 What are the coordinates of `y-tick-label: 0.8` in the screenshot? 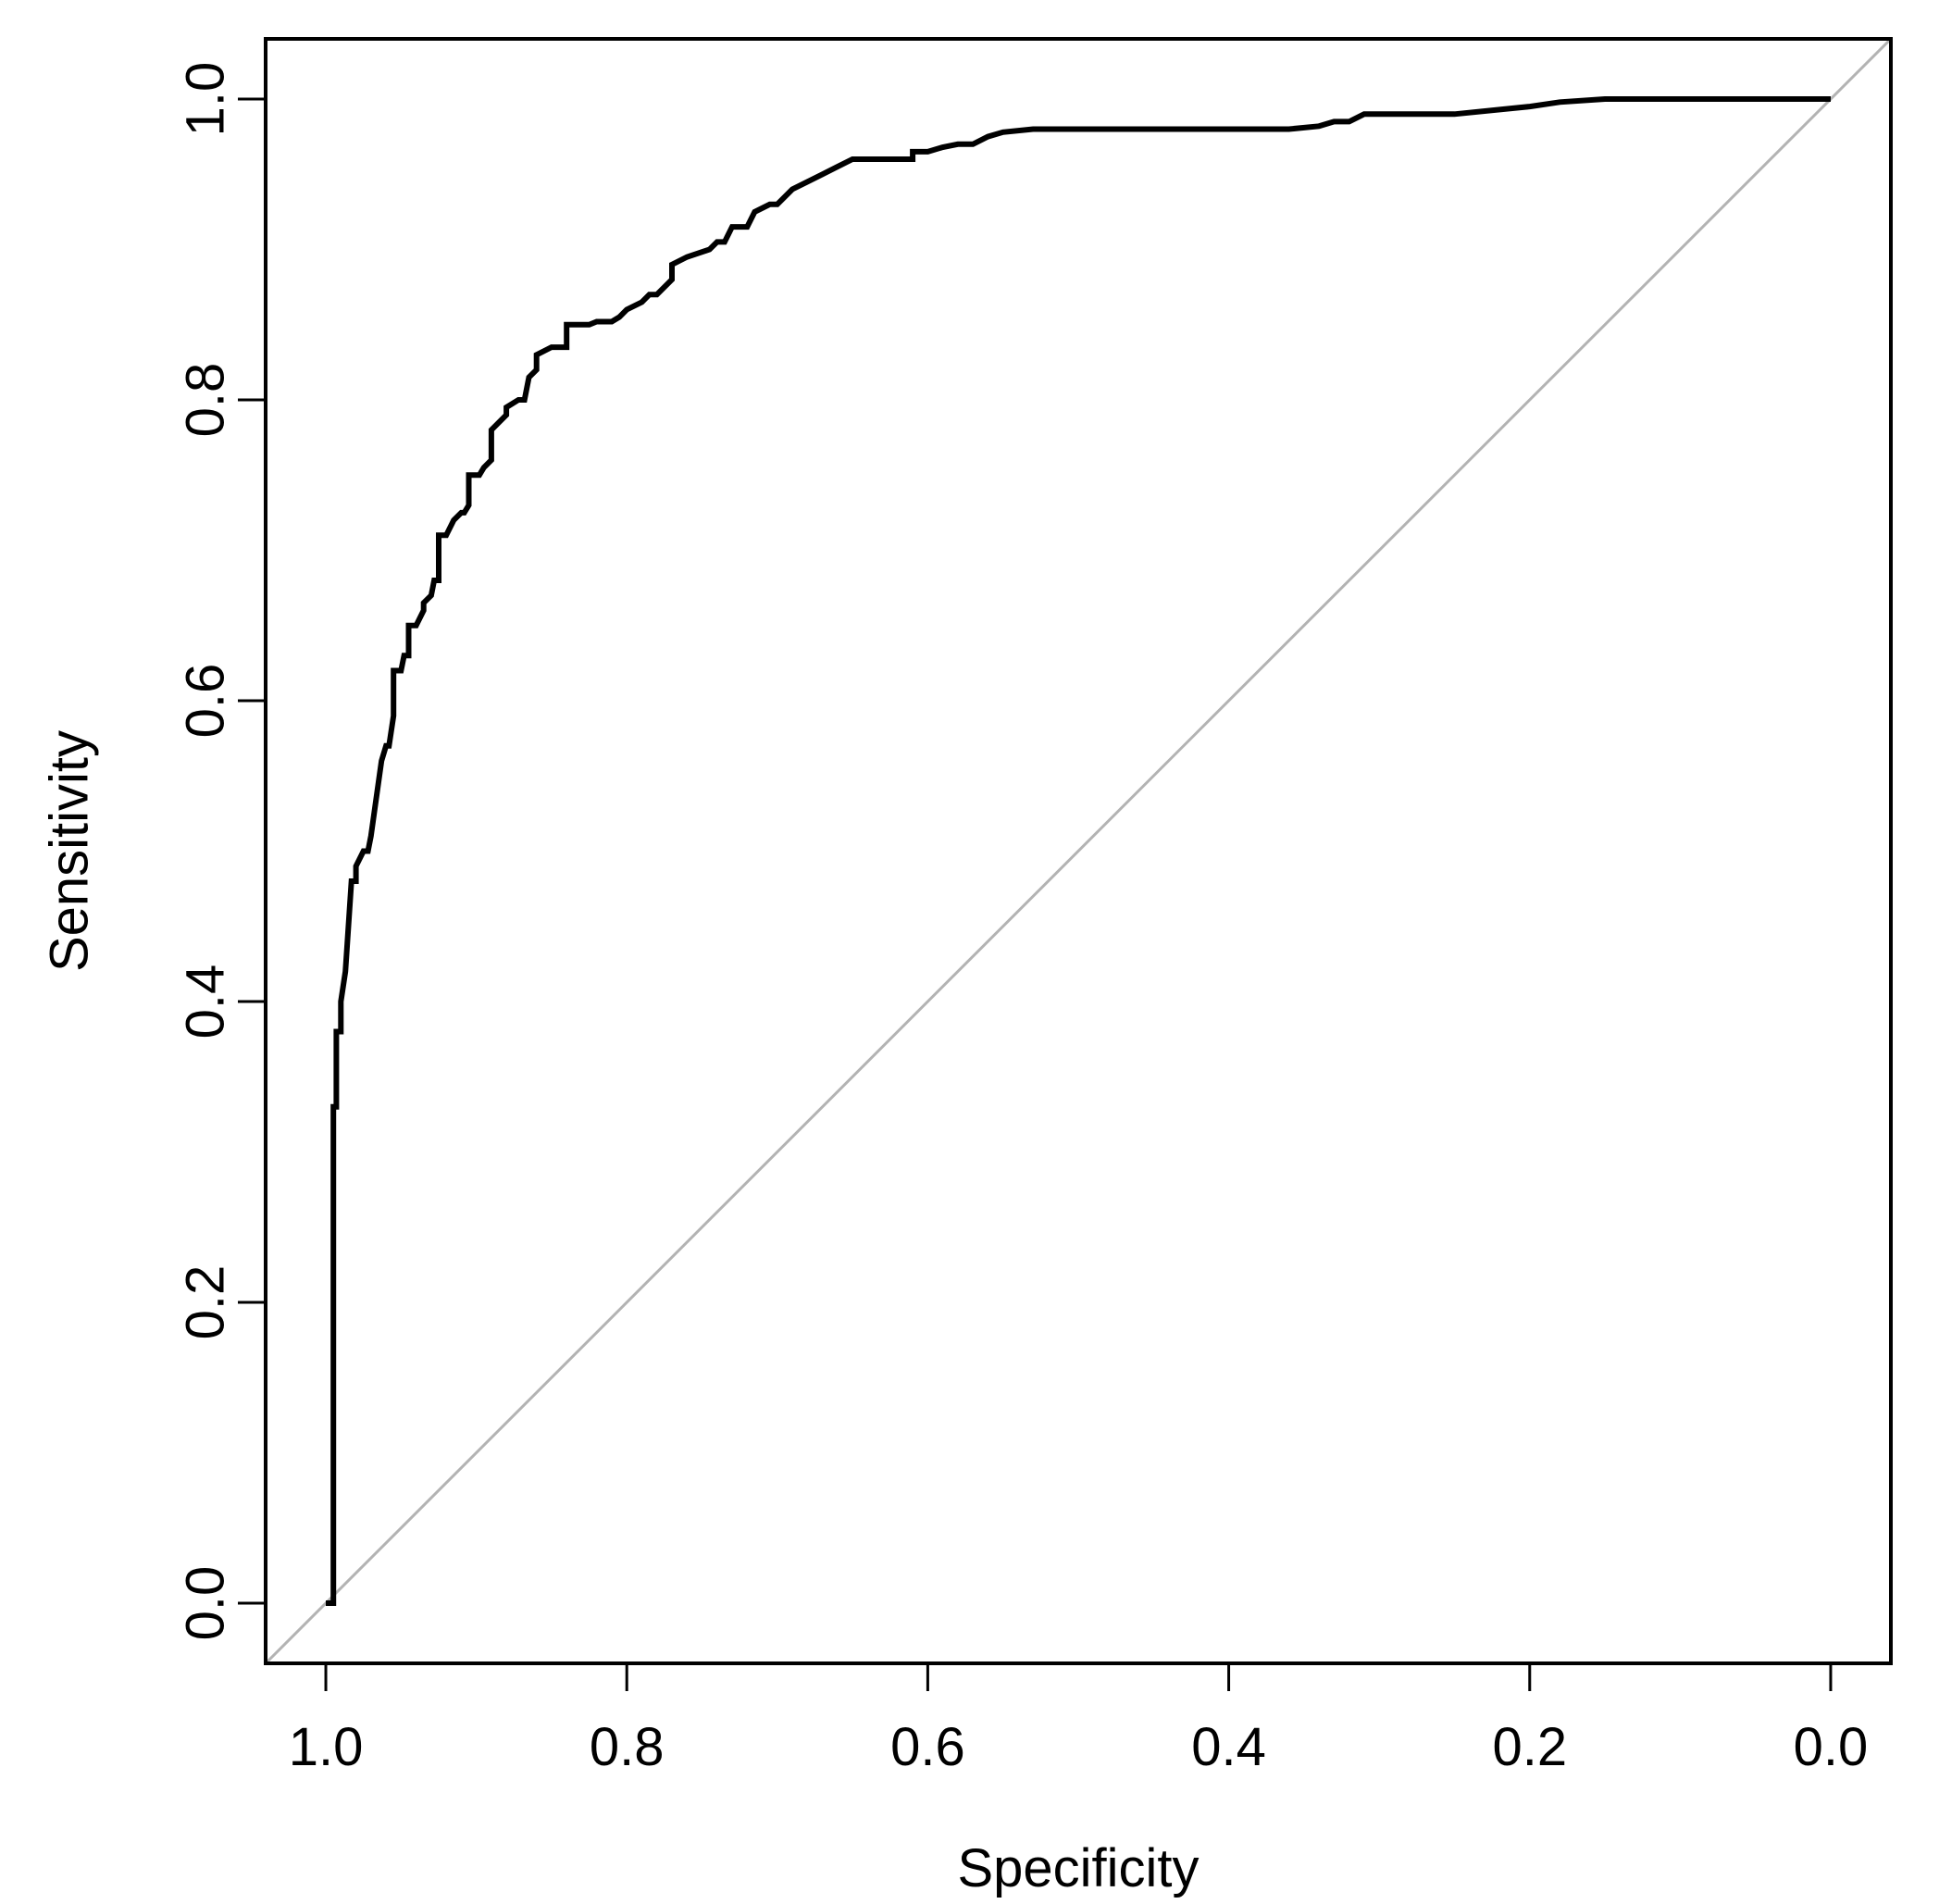 It's located at (206, 400).